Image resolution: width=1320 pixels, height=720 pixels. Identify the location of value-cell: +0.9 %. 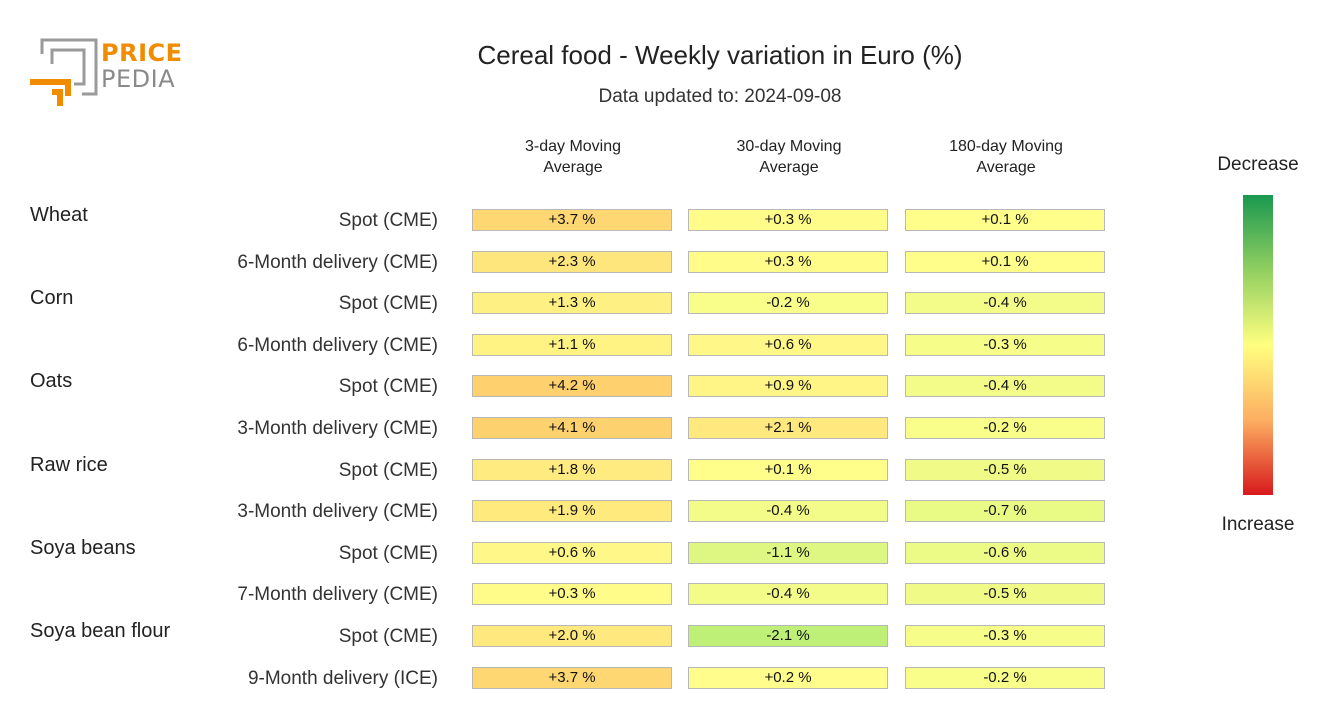
(788, 386).